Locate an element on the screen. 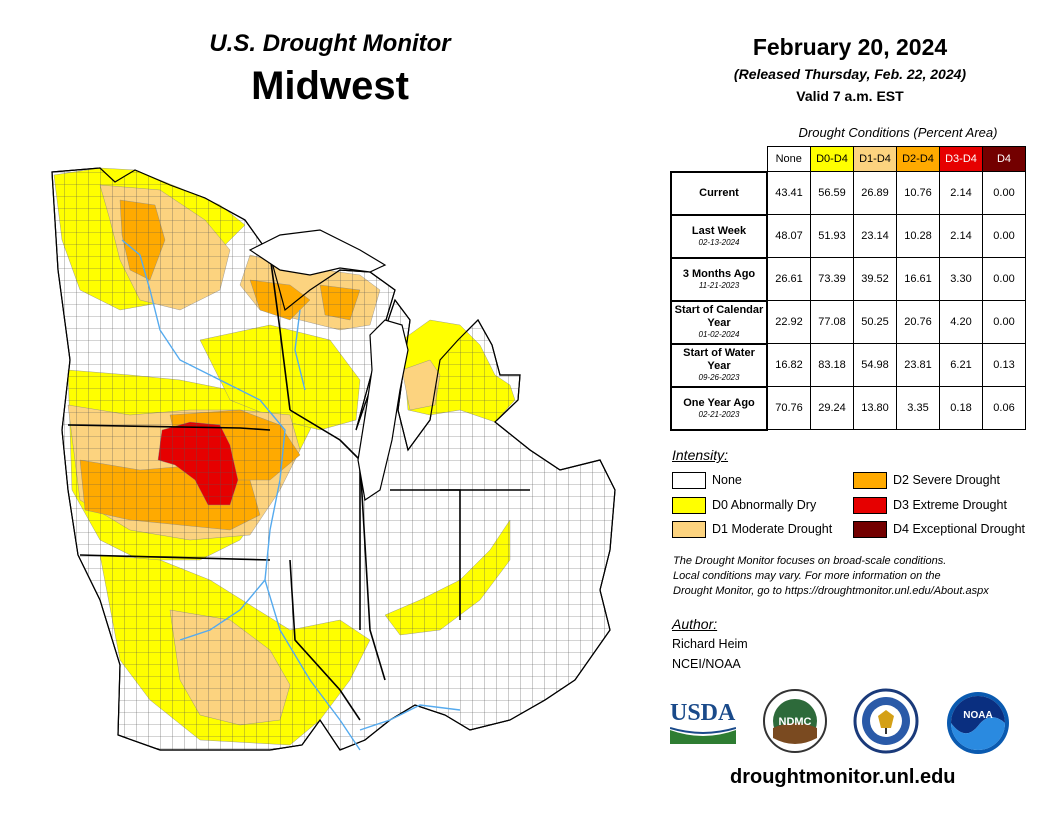 The width and height of the screenshot is (1056, 816). table-cell: 70.76 is located at coordinates (788, 408).